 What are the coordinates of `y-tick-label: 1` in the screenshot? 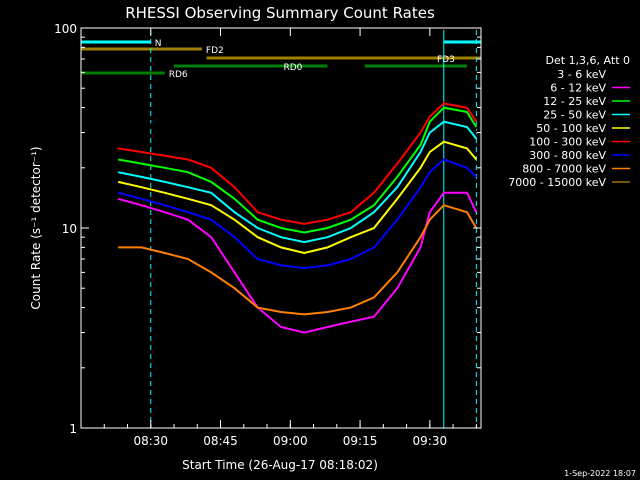 It's located at (73, 429).